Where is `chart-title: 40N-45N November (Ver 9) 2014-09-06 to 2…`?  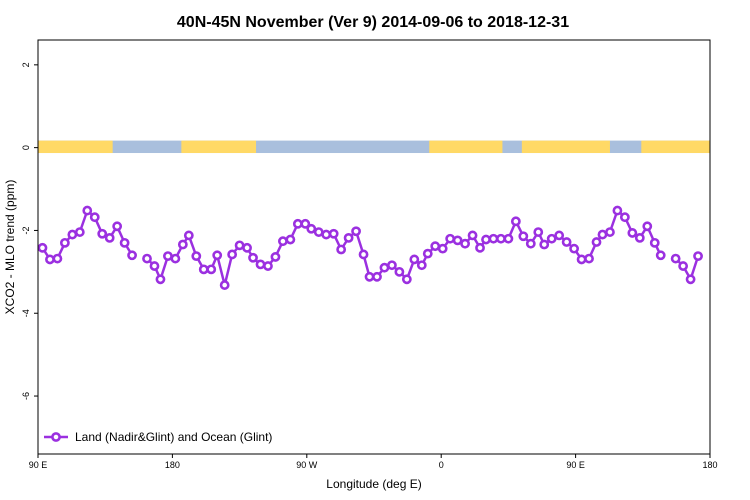
chart-title: 40N-45N November (Ver 9) 2014-09-06 to 2… is located at coordinates (373, 22).